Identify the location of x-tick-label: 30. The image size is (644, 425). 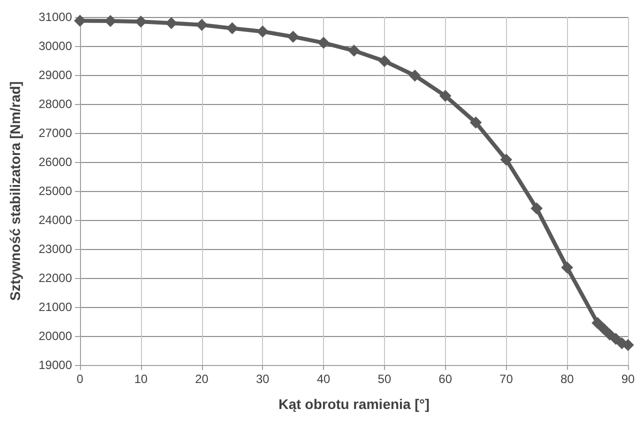
(263, 379).